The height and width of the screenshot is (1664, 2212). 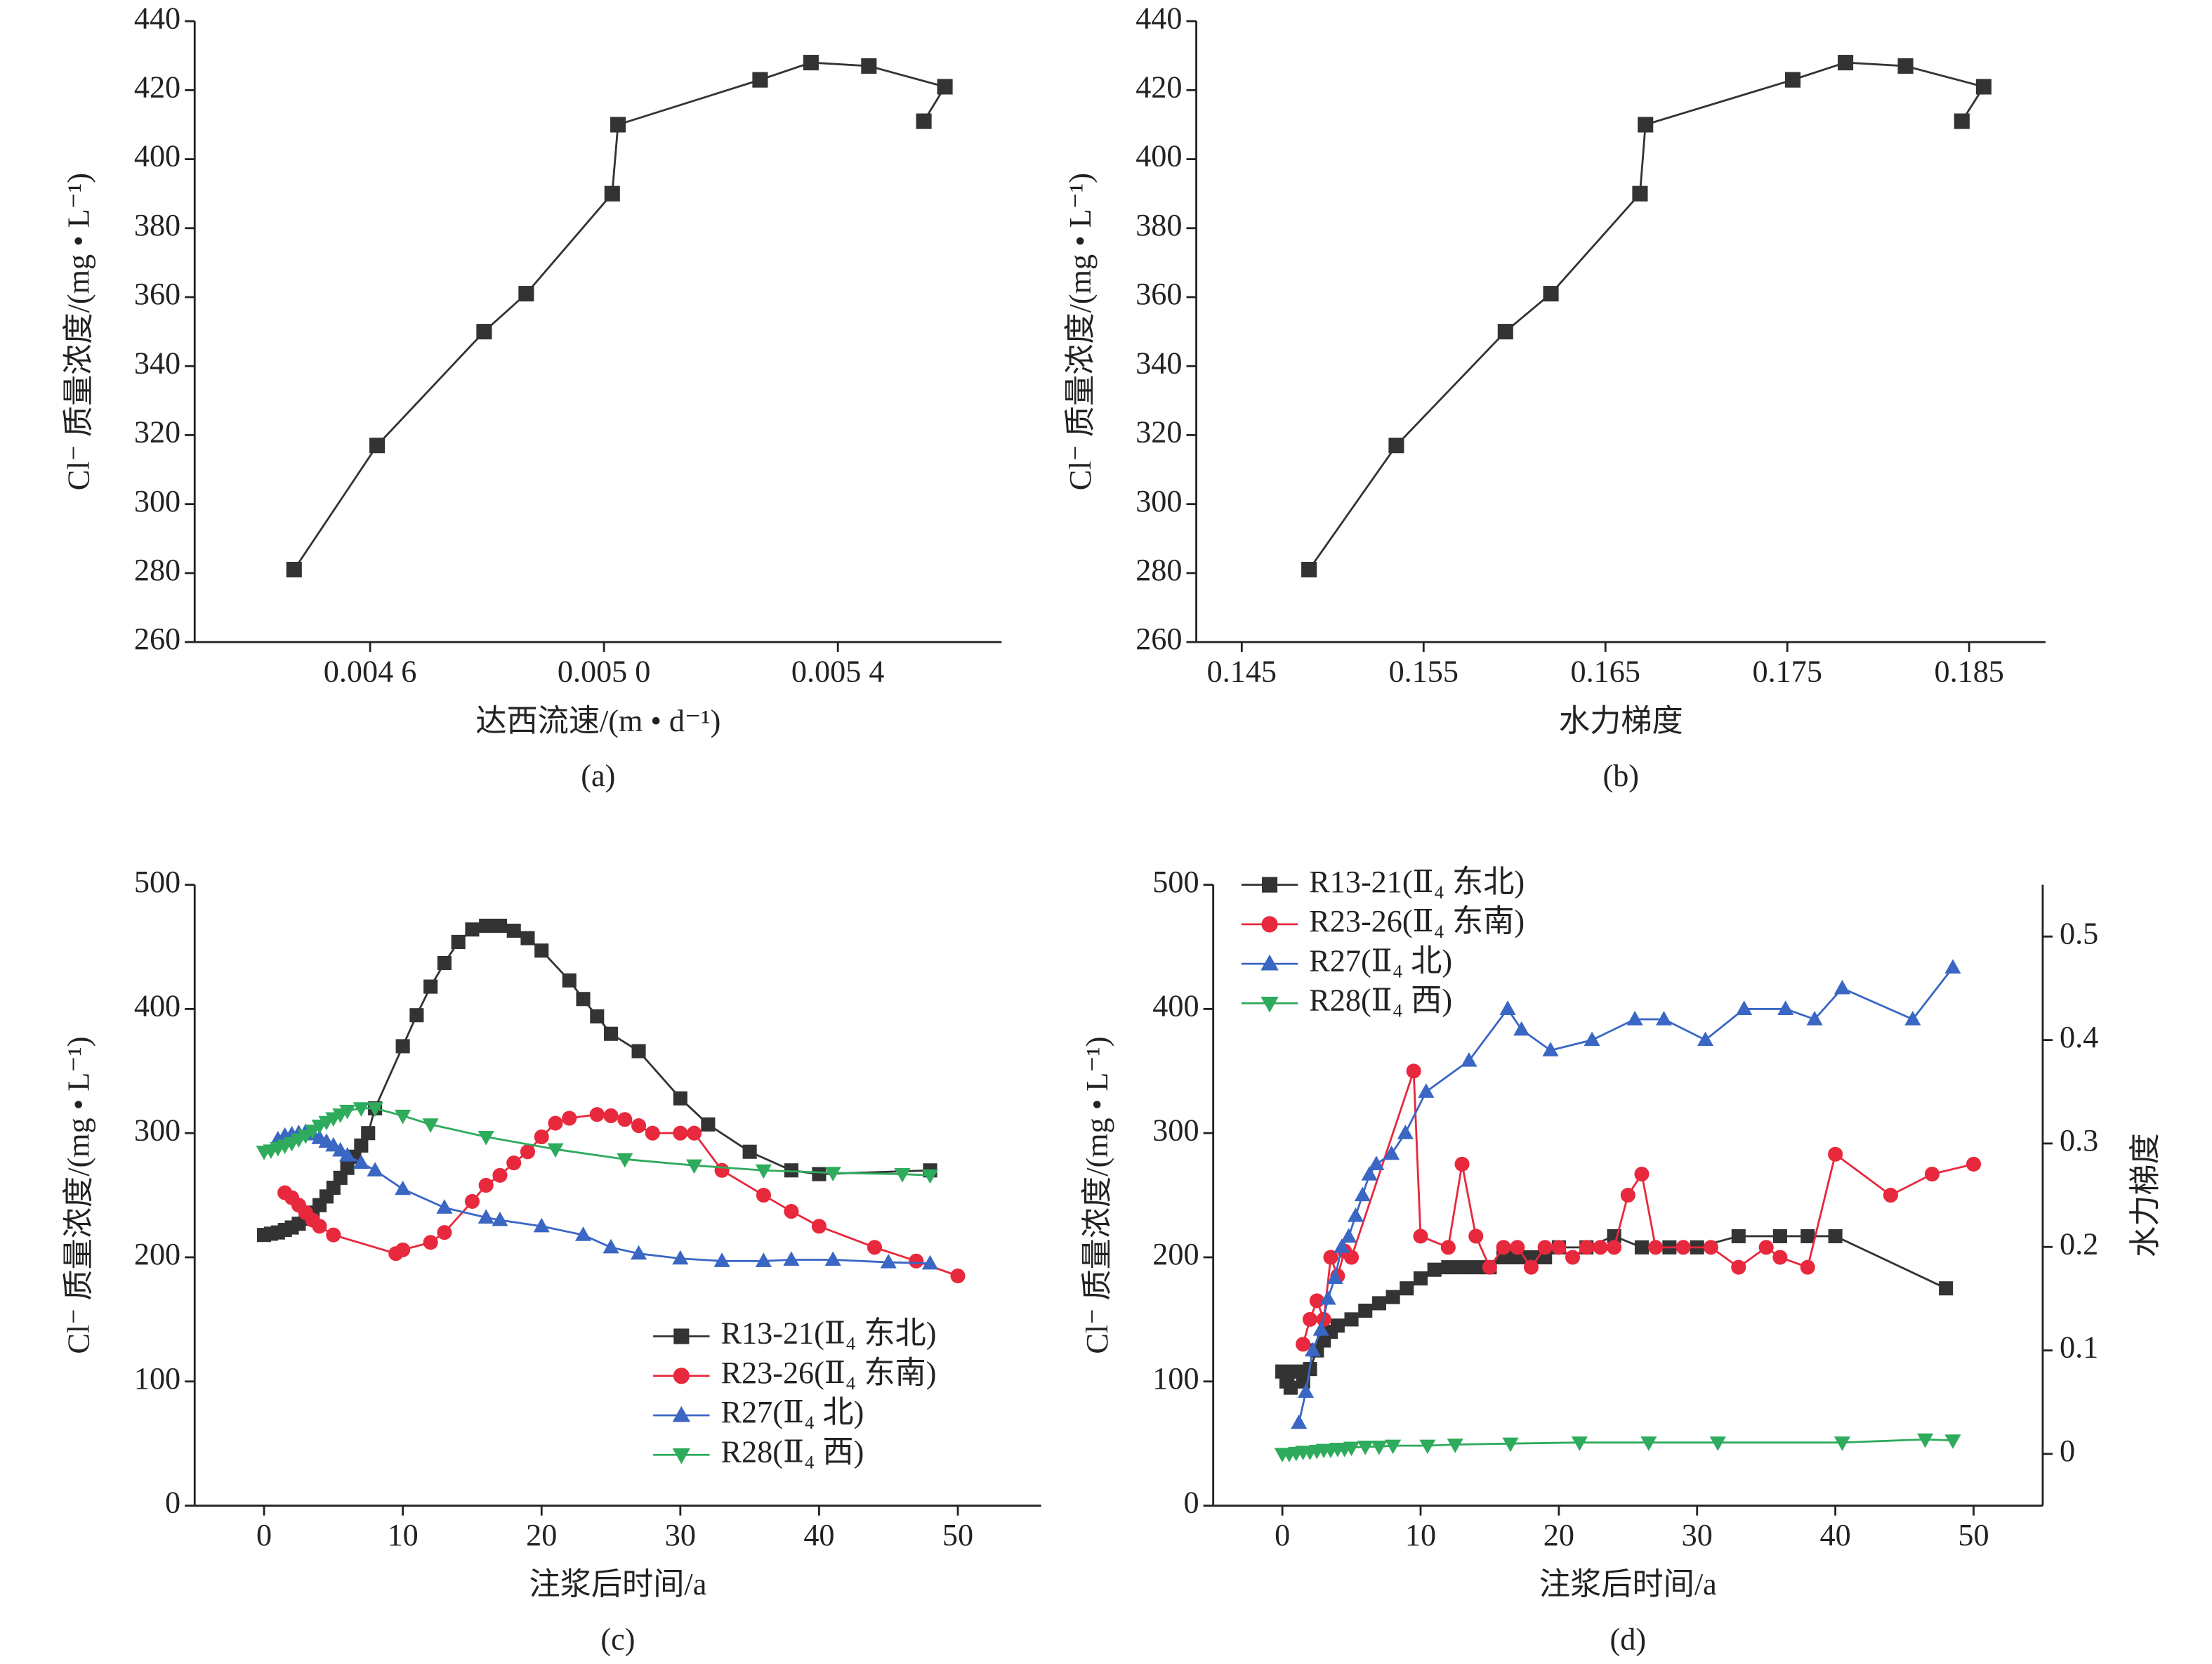 I want to click on caption: (c), so click(x=617, y=1640).